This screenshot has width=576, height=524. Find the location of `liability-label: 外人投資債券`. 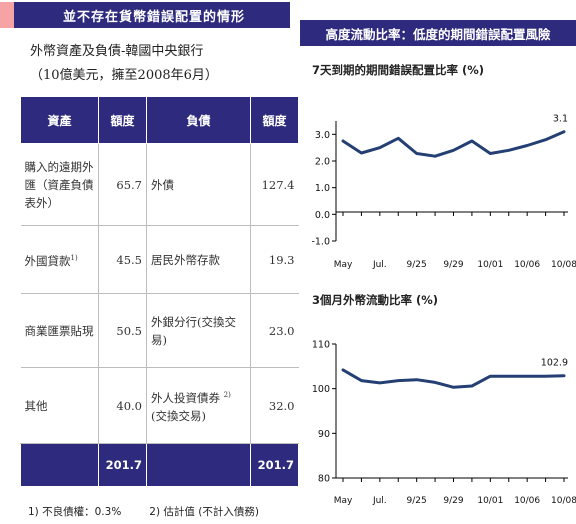

liability-label: 外人投資債券 is located at coordinates (185, 397).